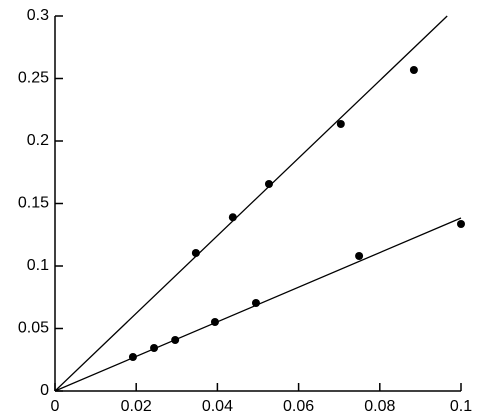 The height and width of the screenshot is (417, 479). Describe the element at coordinates (44, 390) in the screenshot. I see `y-tick-label: 0` at that location.